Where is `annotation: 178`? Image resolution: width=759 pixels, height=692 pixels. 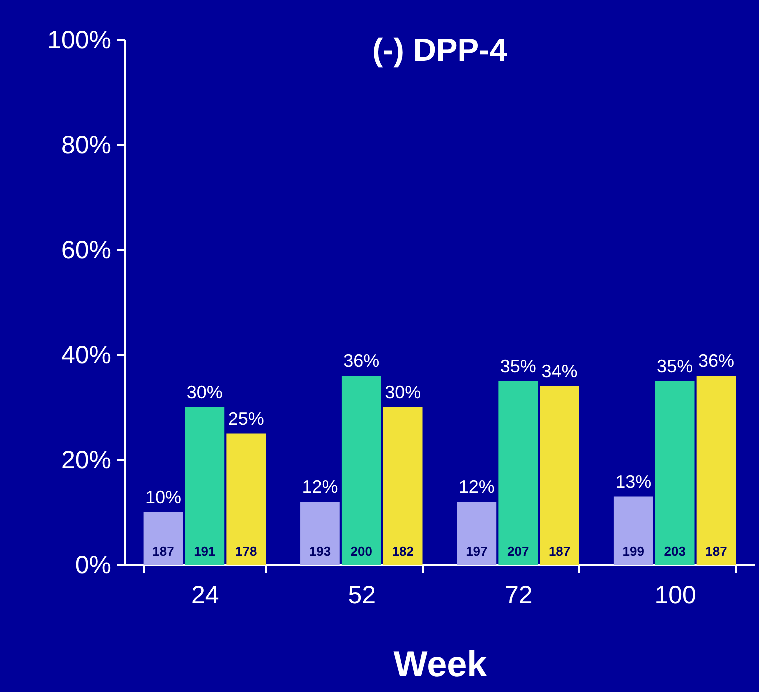 annotation: 178 is located at coordinates (247, 551).